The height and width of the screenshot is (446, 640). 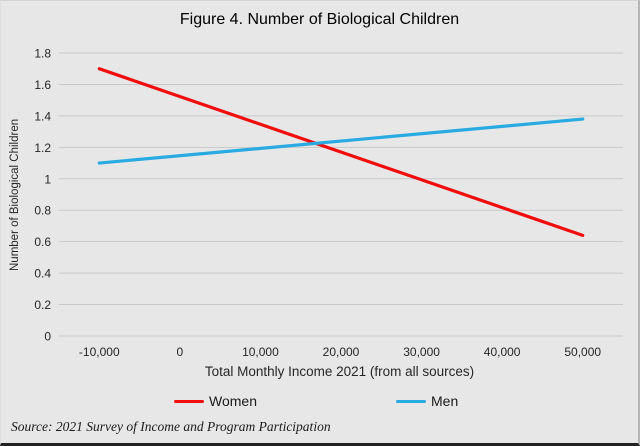 What do you see at coordinates (341, 352) in the screenshot?
I see `x-tick-label: 20,000` at bounding box center [341, 352].